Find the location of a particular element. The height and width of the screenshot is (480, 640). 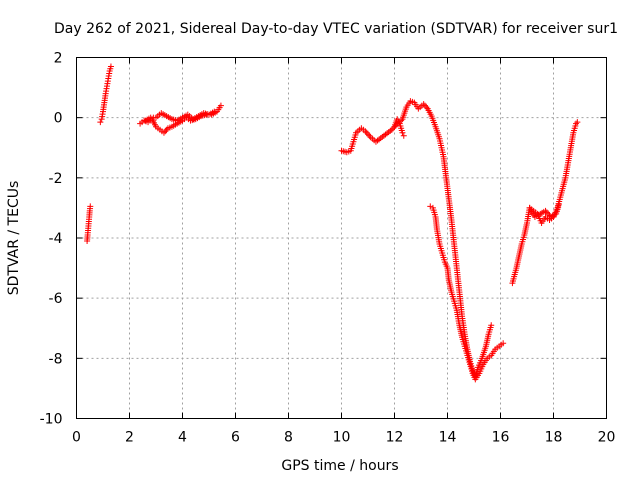

x-tick-label: 16 is located at coordinates (501, 438).